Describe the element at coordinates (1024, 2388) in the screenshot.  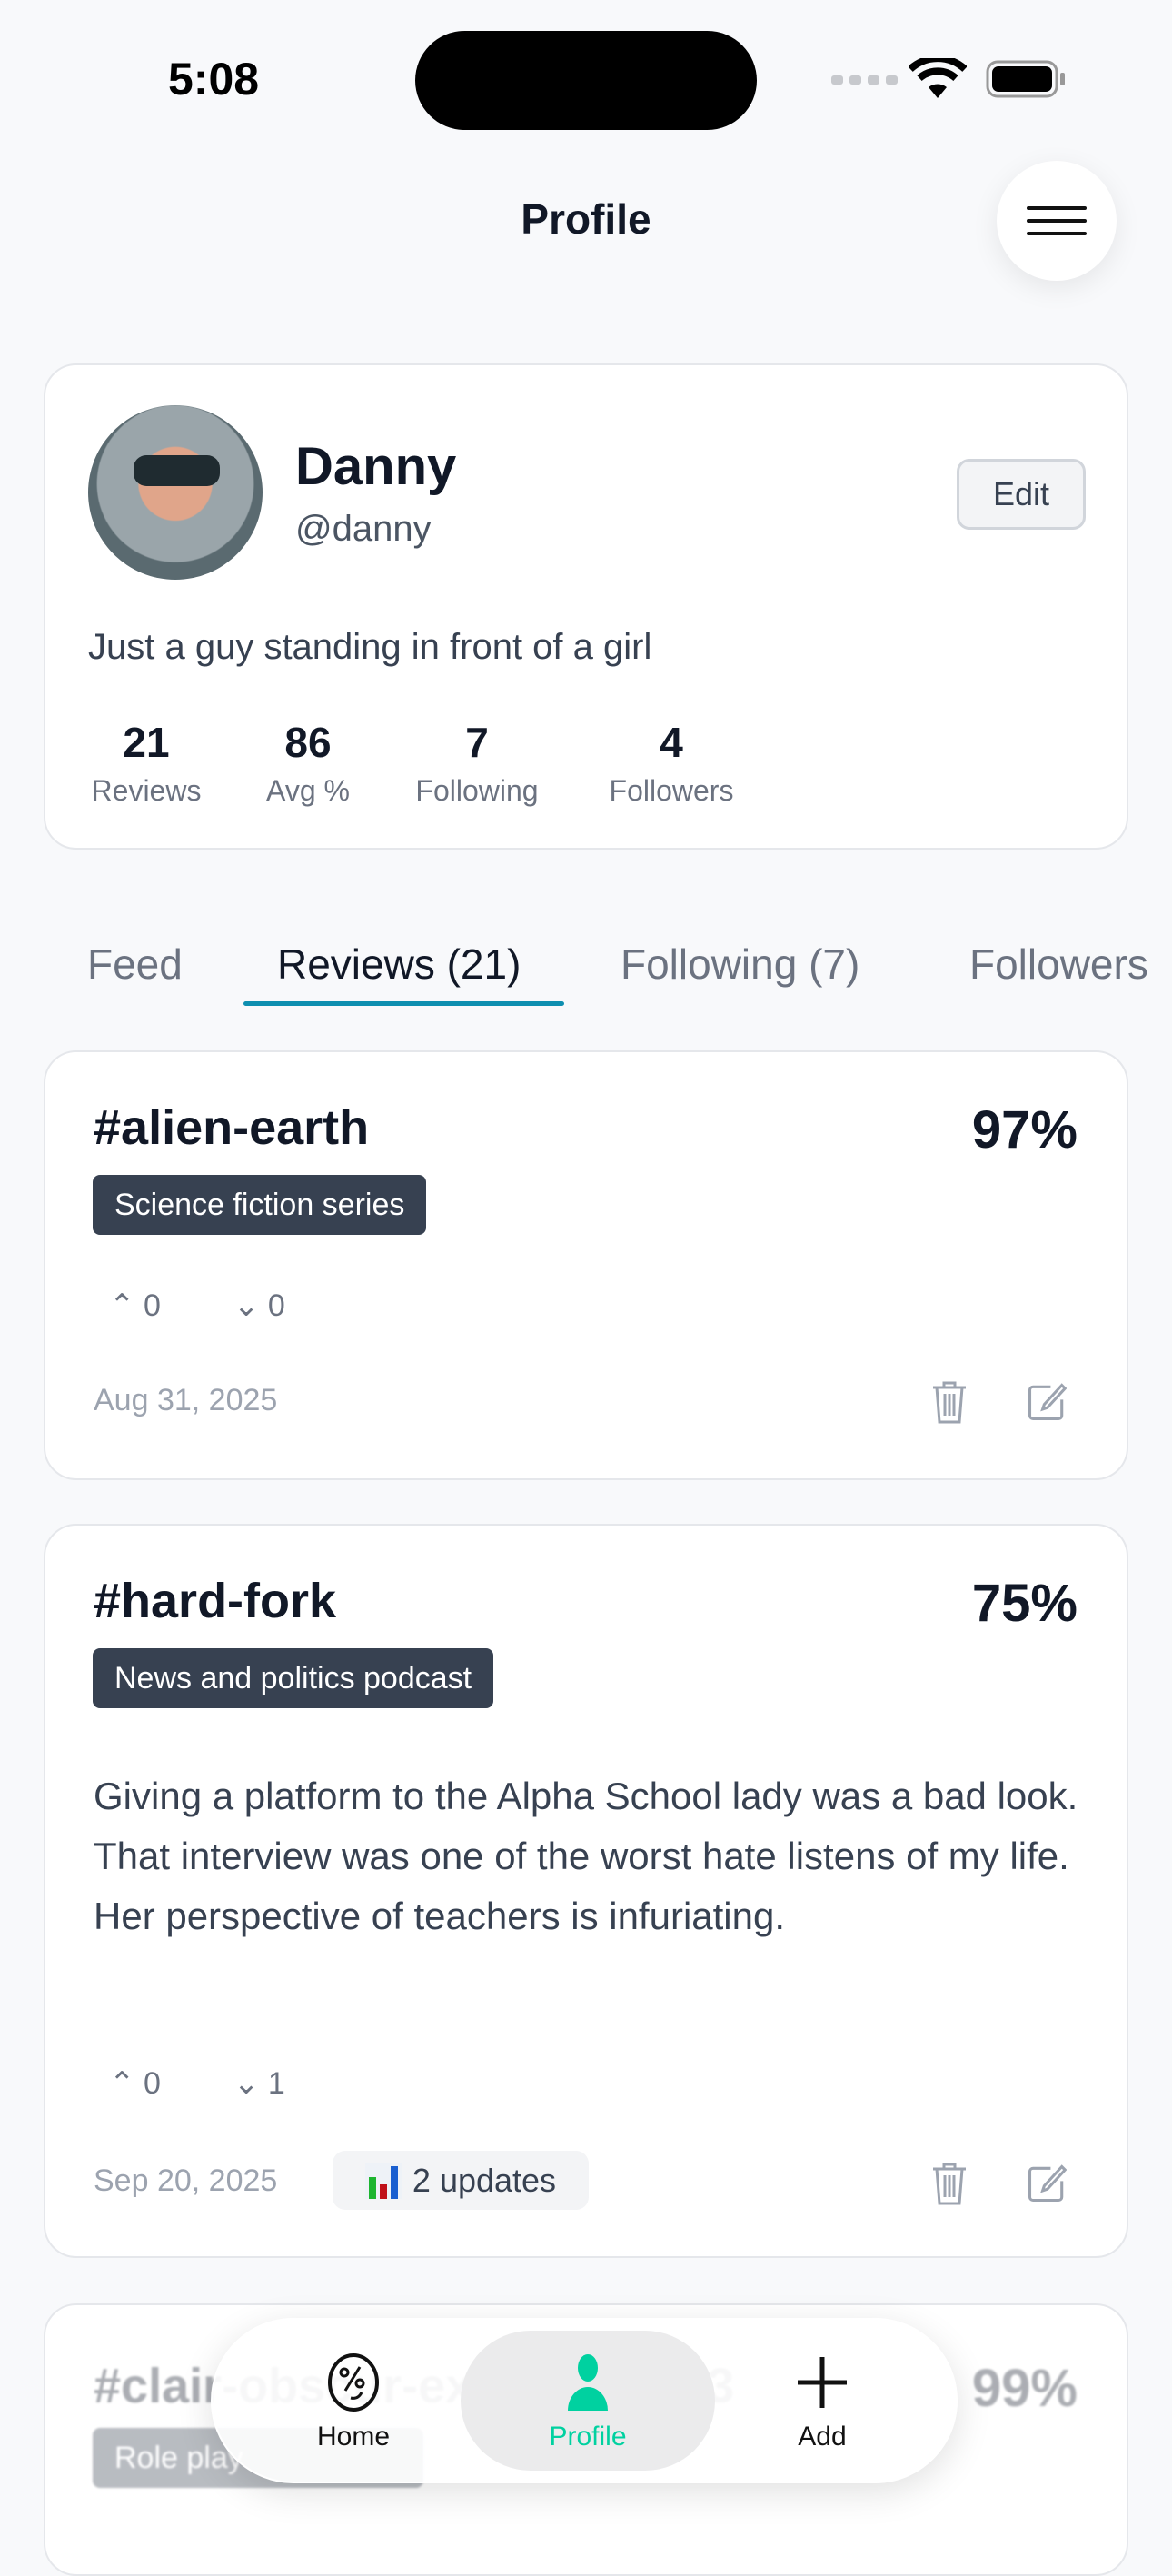
I see `review-score: 99%` at that location.